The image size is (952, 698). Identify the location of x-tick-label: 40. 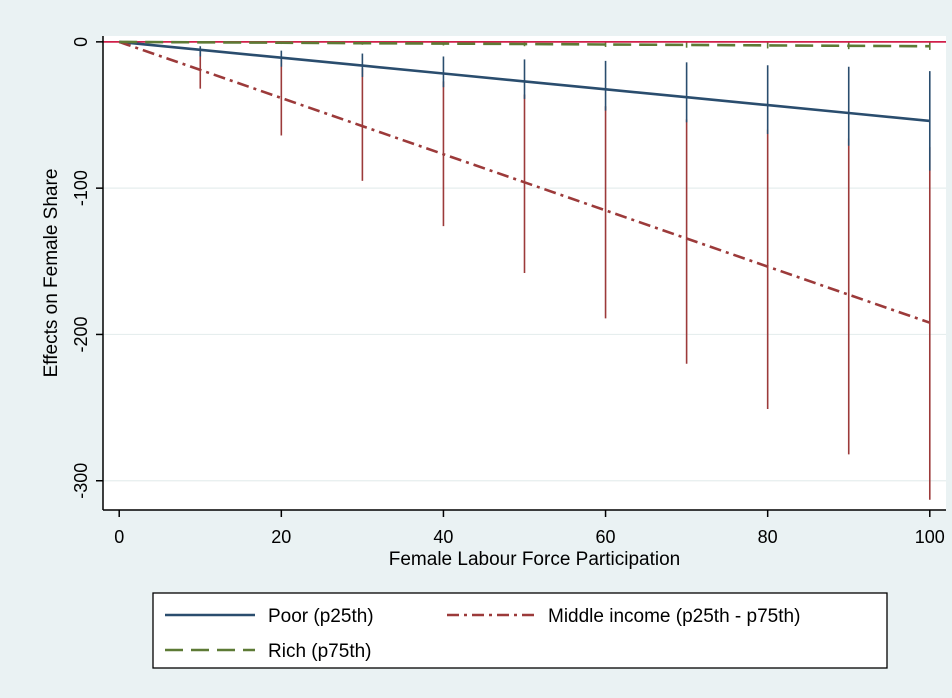
(443, 537).